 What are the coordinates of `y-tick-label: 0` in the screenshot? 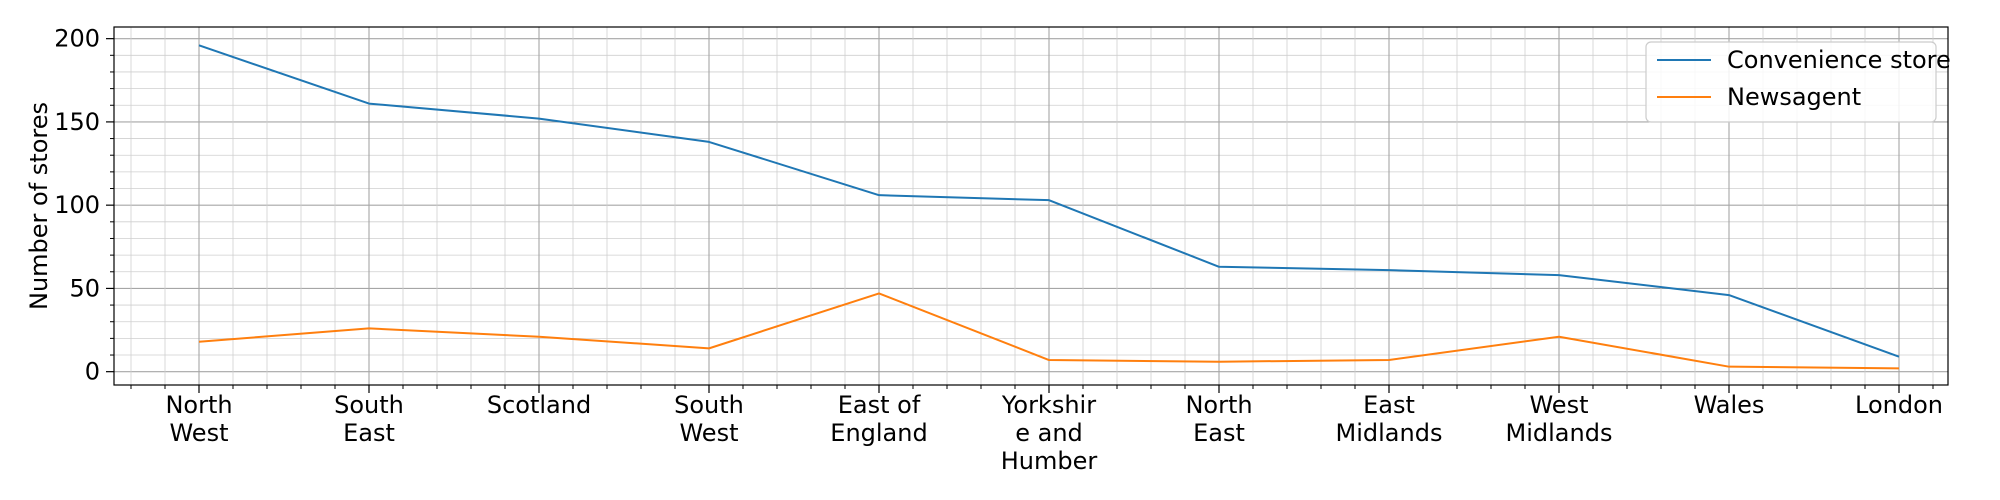 It's located at (92, 372).